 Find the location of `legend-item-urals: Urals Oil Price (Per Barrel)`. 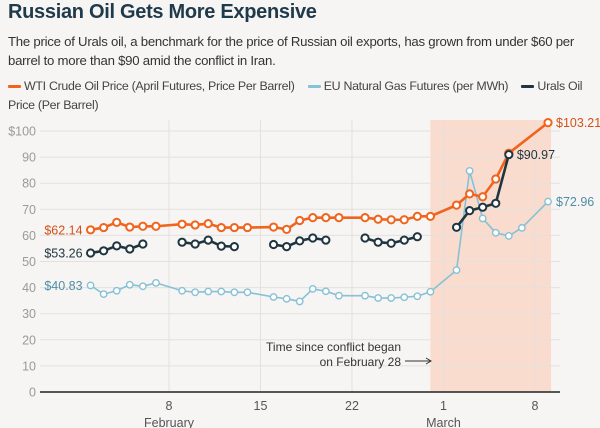

legend-item-urals: Urals Oil Price (Per Barrel) is located at coordinates (295, 95).